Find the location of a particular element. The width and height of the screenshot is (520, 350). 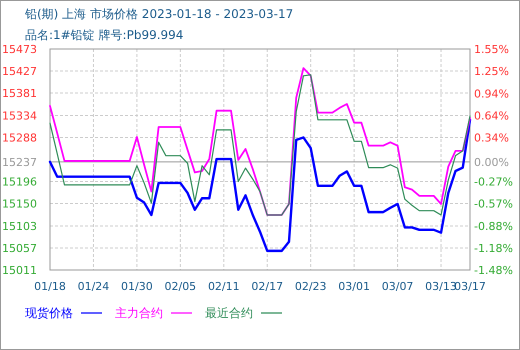

chart-subtitle: 品名:1#铅锭 牌号:Pb99.994 is located at coordinates (104, 35).